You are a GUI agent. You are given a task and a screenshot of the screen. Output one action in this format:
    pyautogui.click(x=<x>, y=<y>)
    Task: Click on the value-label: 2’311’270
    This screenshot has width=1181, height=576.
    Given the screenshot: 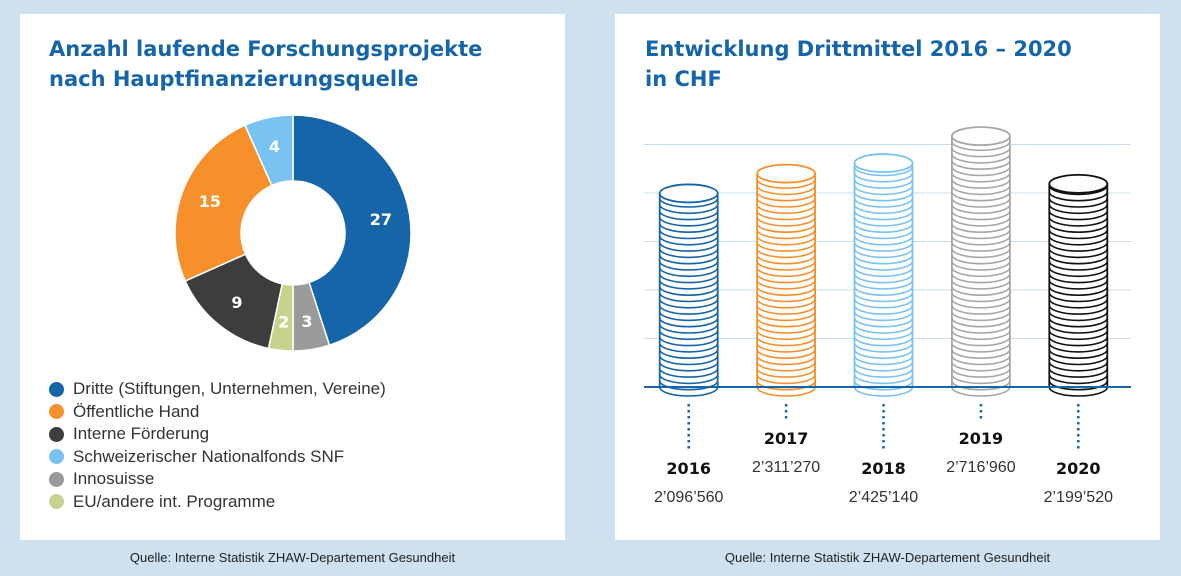 What is the action you would take?
    pyautogui.click(x=786, y=467)
    